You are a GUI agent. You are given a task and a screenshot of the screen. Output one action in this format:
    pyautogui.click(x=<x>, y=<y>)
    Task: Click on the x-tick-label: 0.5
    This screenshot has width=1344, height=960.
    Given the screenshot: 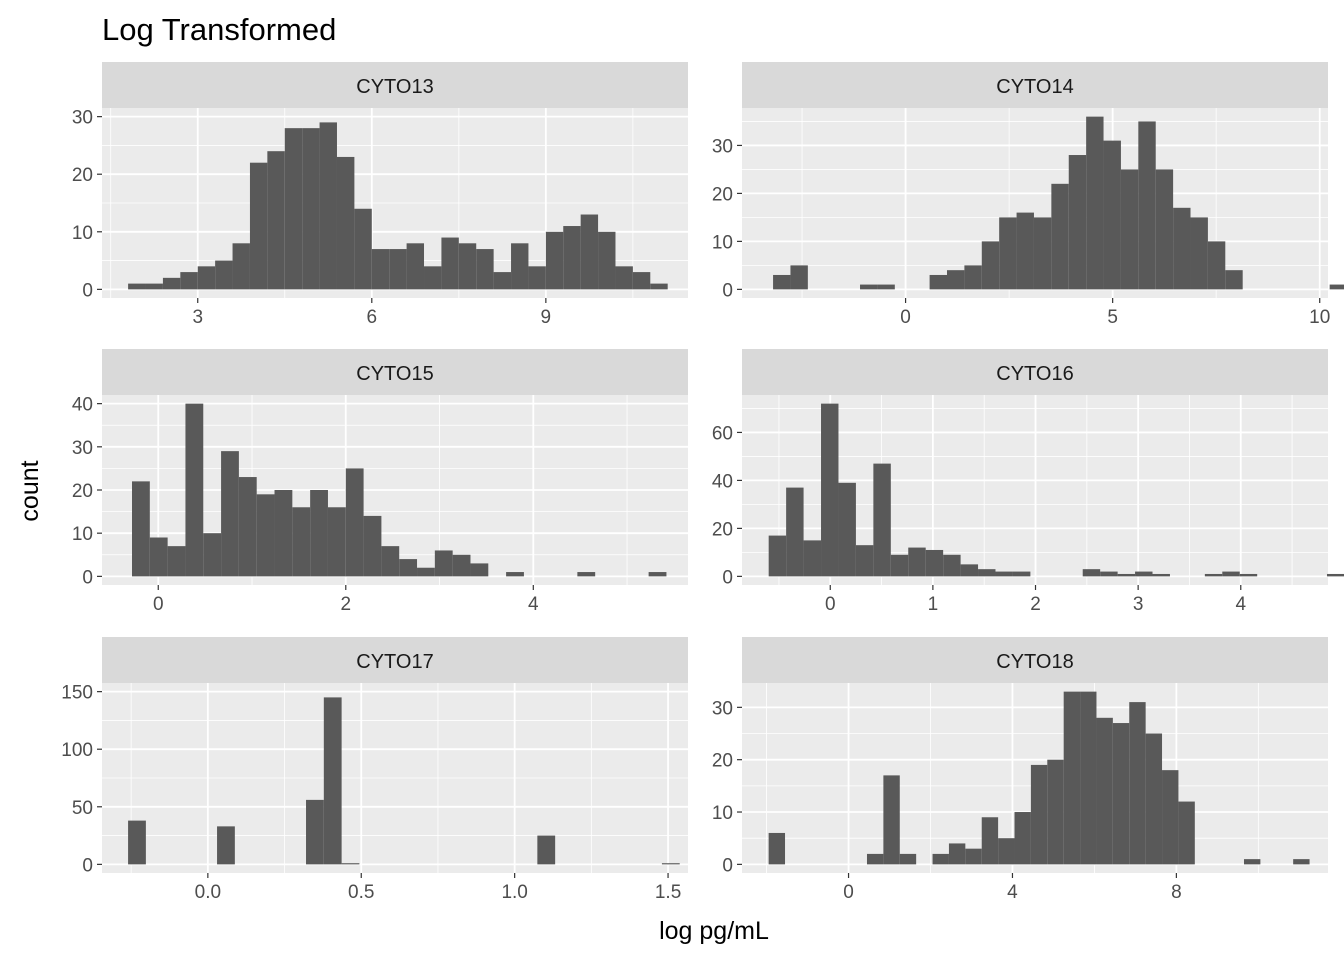 What is the action you would take?
    pyautogui.click(x=361, y=892)
    